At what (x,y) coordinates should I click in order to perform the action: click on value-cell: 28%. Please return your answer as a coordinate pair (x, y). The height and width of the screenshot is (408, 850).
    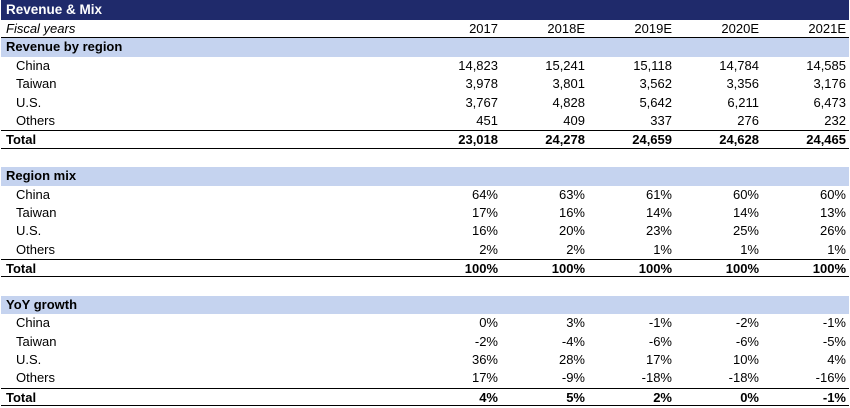
    Looking at the image, I should click on (571, 360).